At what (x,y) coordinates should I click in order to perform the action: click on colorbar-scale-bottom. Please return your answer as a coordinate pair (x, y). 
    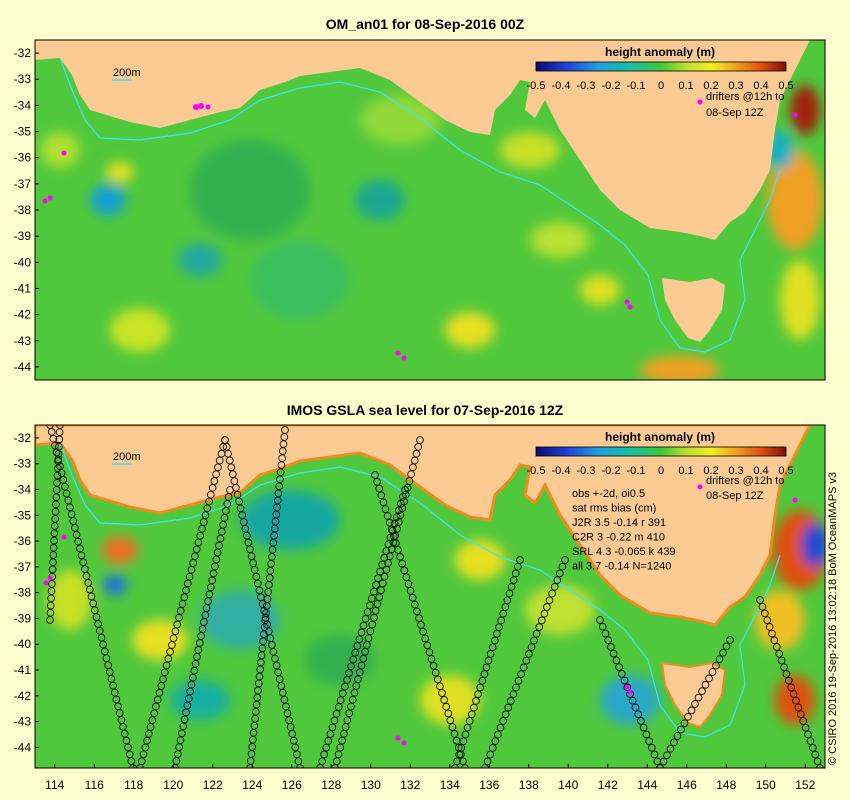
    Looking at the image, I should click on (661, 451).